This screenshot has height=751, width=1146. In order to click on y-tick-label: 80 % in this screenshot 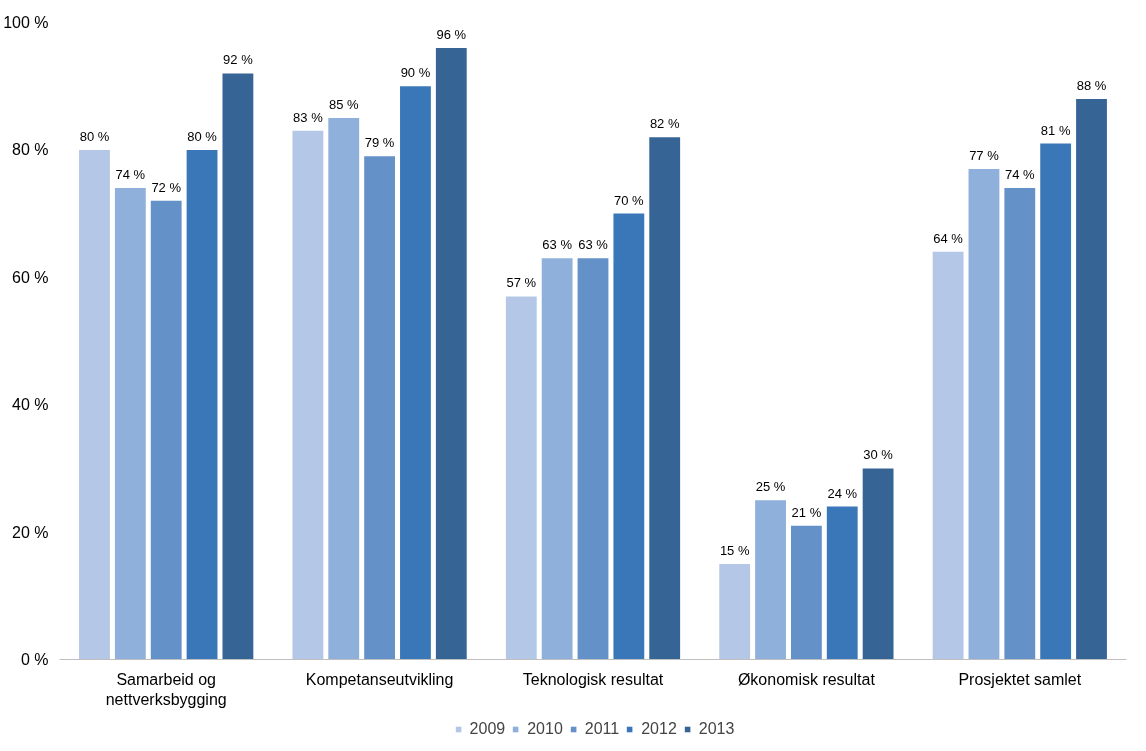, I will do `click(30, 150)`.